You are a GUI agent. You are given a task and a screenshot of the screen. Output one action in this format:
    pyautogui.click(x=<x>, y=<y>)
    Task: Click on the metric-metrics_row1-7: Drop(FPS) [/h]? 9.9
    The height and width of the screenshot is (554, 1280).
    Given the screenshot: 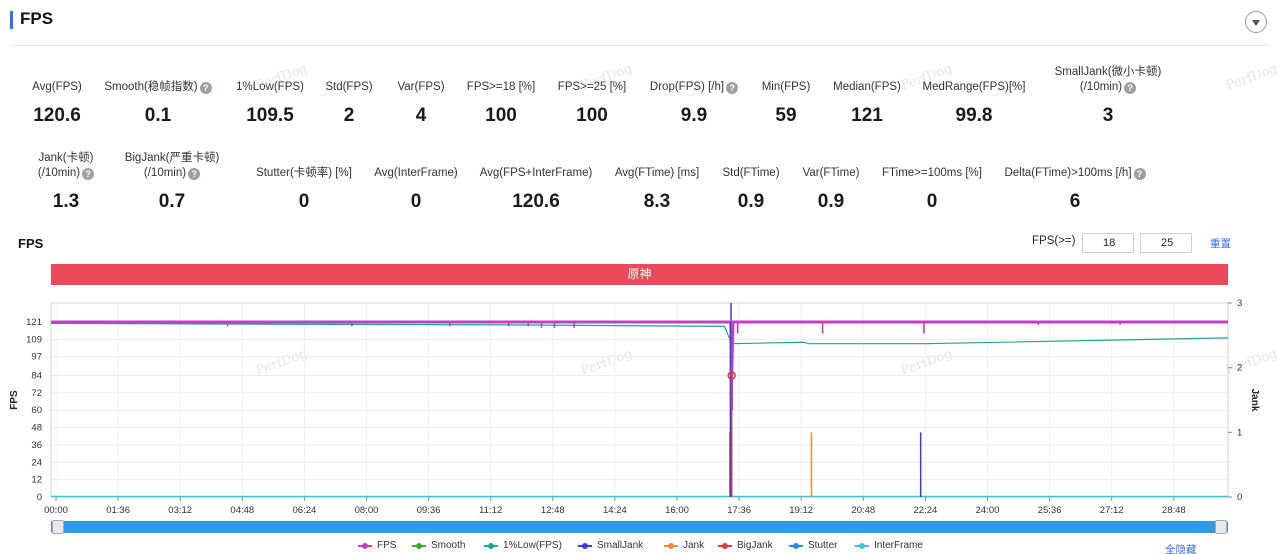 What is the action you would take?
    pyautogui.click(x=694, y=103)
    